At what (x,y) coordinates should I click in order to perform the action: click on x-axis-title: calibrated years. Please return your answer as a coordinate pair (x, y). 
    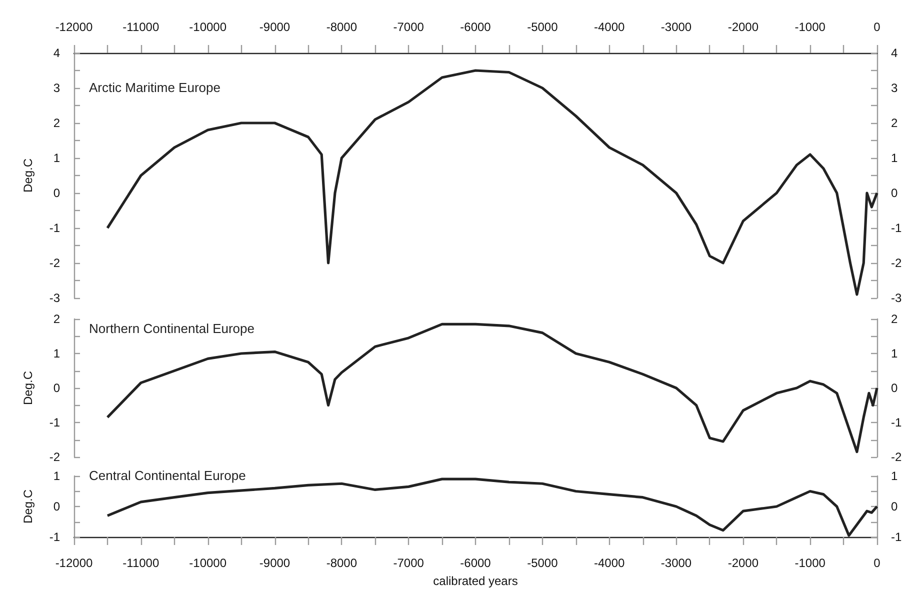
    Looking at the image, I should click on (475, 581).